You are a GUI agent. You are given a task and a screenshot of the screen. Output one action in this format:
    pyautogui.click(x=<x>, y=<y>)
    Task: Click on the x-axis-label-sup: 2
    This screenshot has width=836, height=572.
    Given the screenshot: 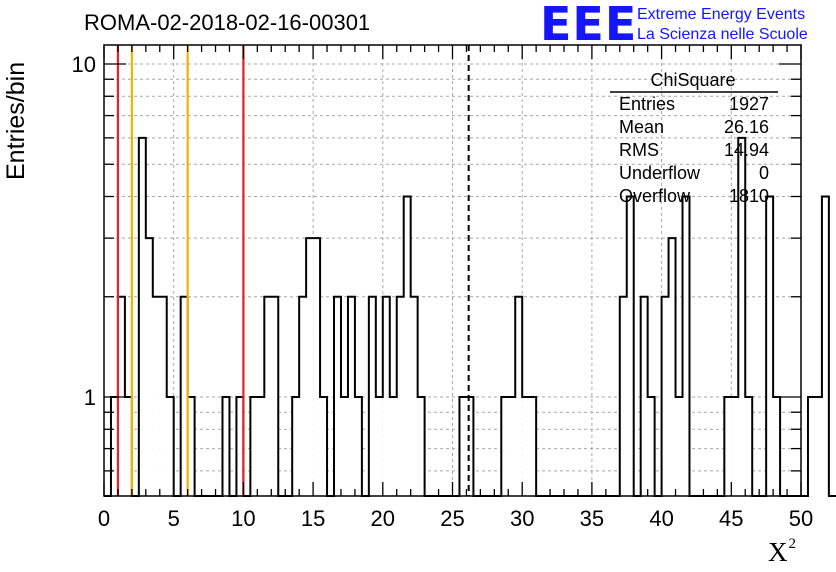 What is the action you would take?
    pyautogui.click(x=792, y=544)
    